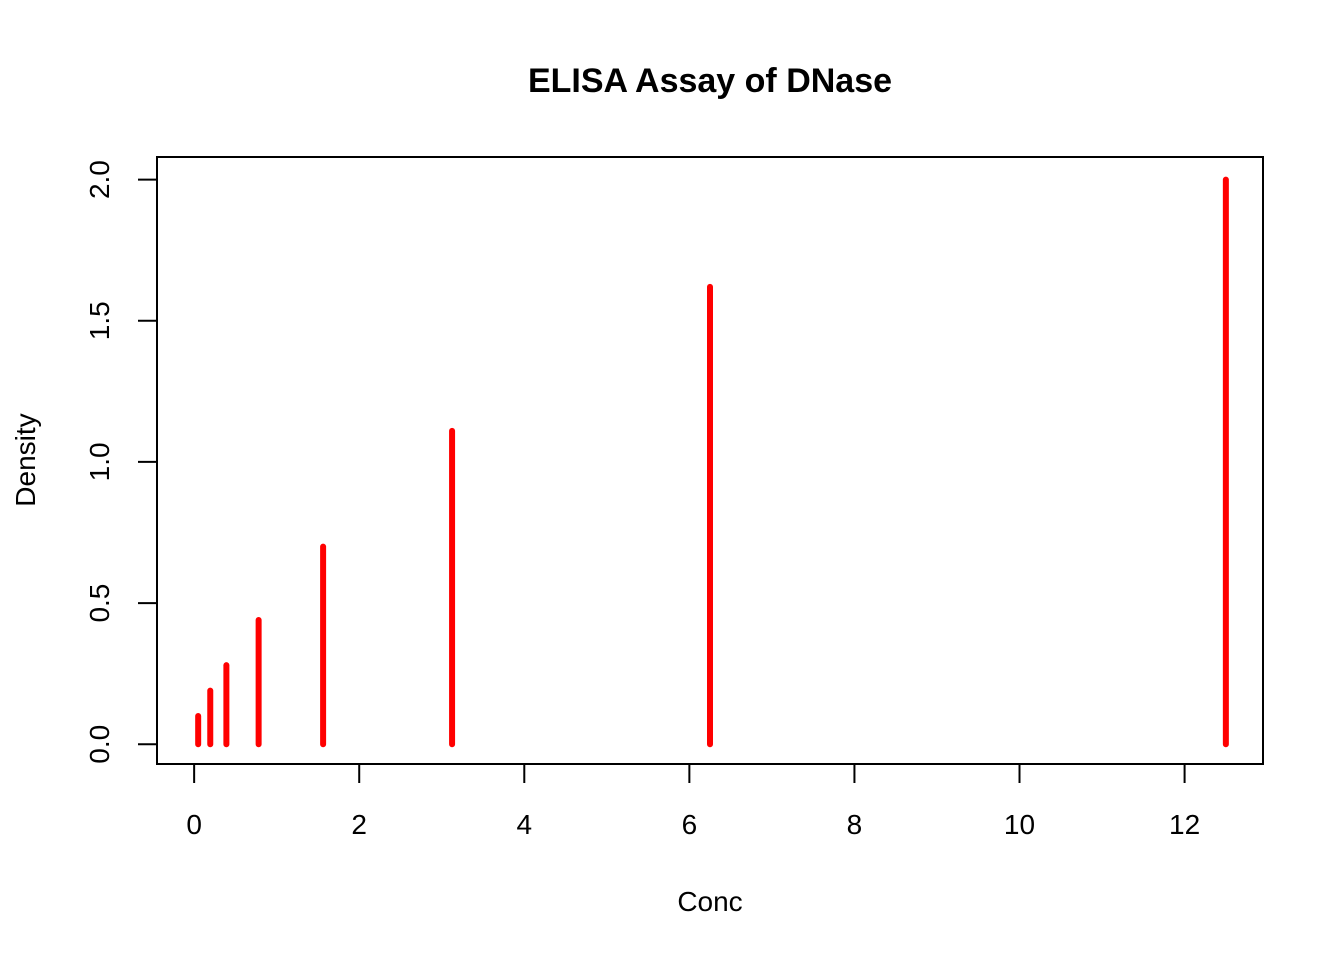 This screenshot has width=1344, height=960. Describe the element at coordinates (693, 801) in the screenshot. I see `x-axis: 0 2 4 6 8 10 12` at that location.